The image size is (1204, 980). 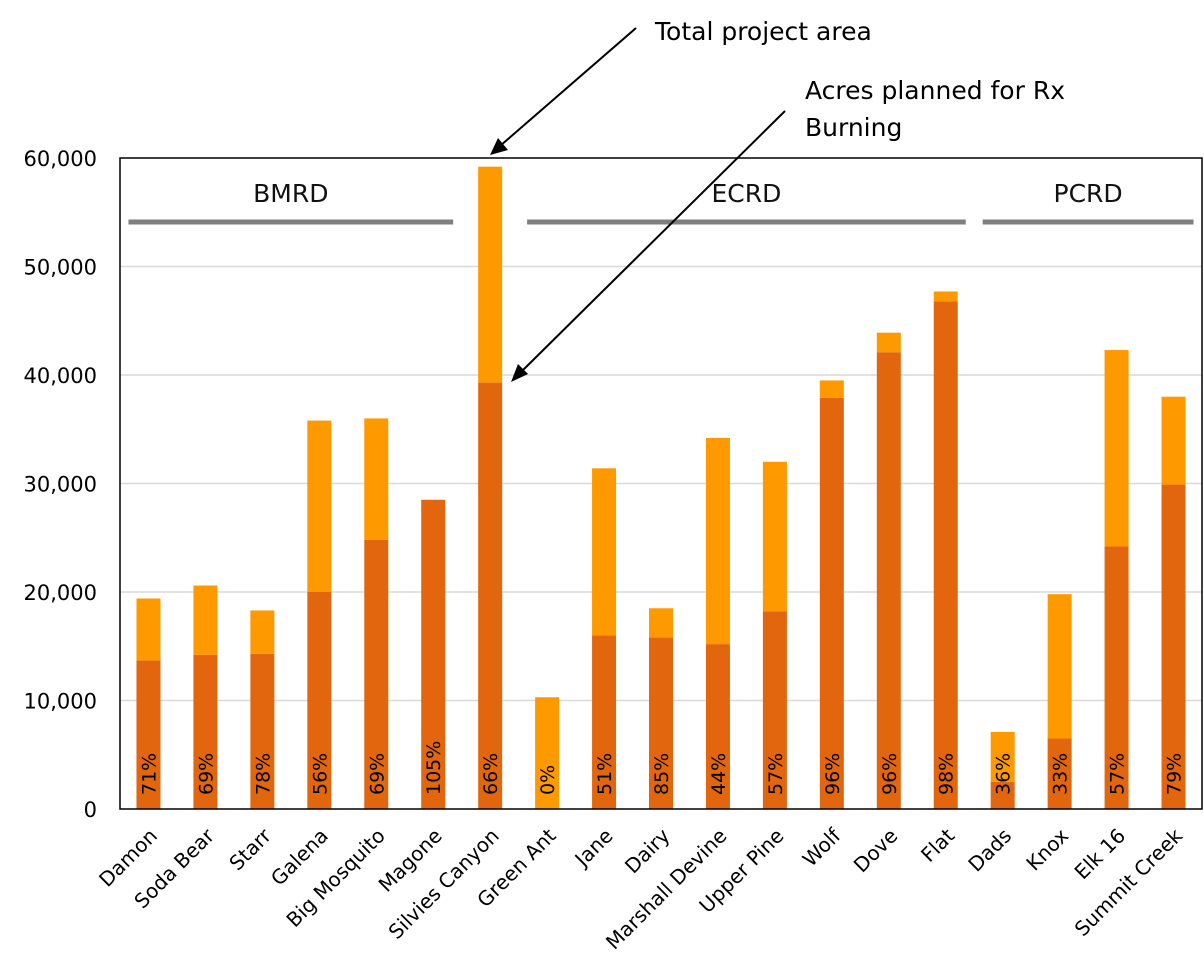 What do you see at coordinates (681, 86) in the screenshot?
I see `annotation-total: Total project area` at bounding box center [681, 86].